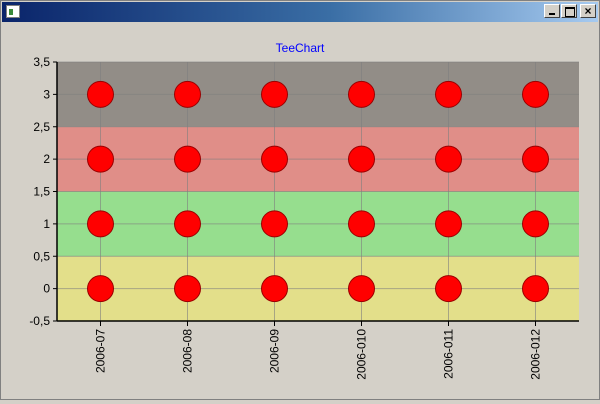  What do you see at coordinates (46, 289) in the screenshot?
I see `y-tick-label: 0` at bounding box center [46, 289].